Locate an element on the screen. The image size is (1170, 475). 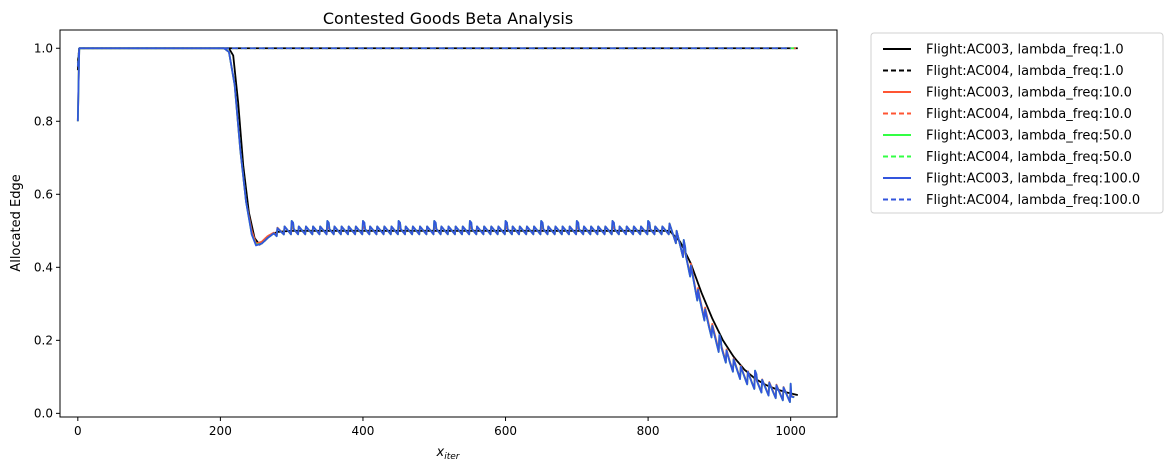
x-tick-label: 800 is located at coordinates (648, 431).